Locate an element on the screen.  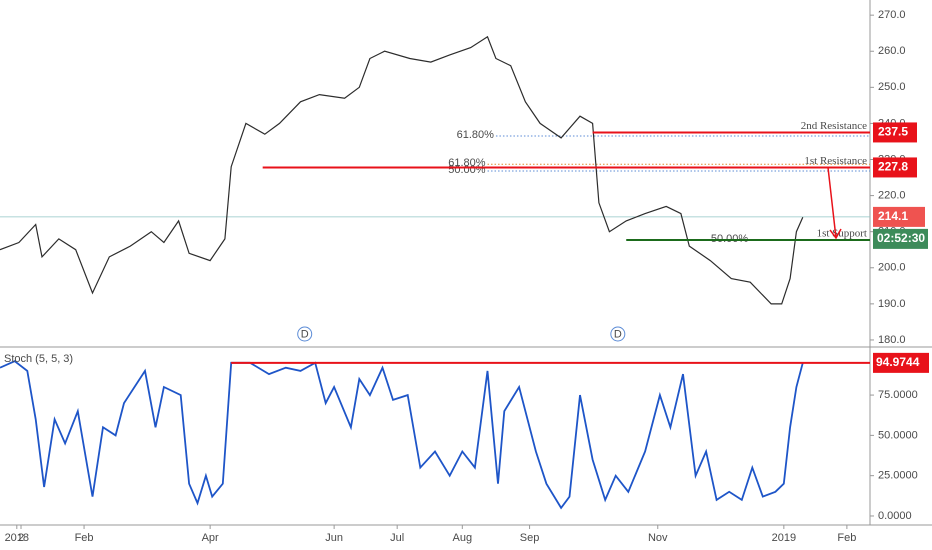
timer-label: 02:52:30 is located at coordinates (901, 238).